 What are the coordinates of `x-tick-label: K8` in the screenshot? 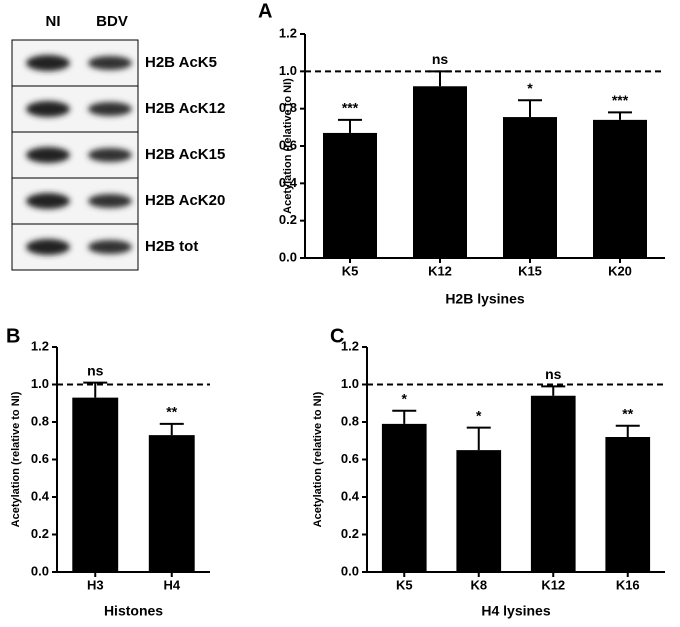 It's located at (478, 584).